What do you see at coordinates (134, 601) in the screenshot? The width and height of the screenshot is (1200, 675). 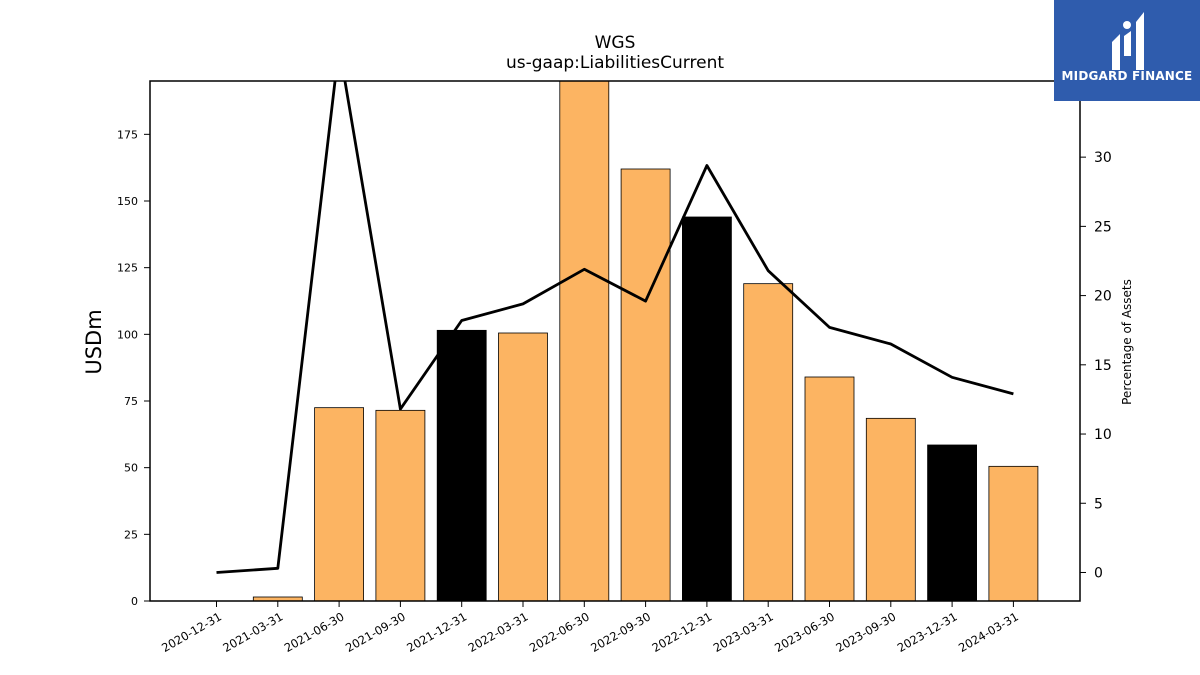 I see `y-tick-label: 0` at bounding box center [134, 601].